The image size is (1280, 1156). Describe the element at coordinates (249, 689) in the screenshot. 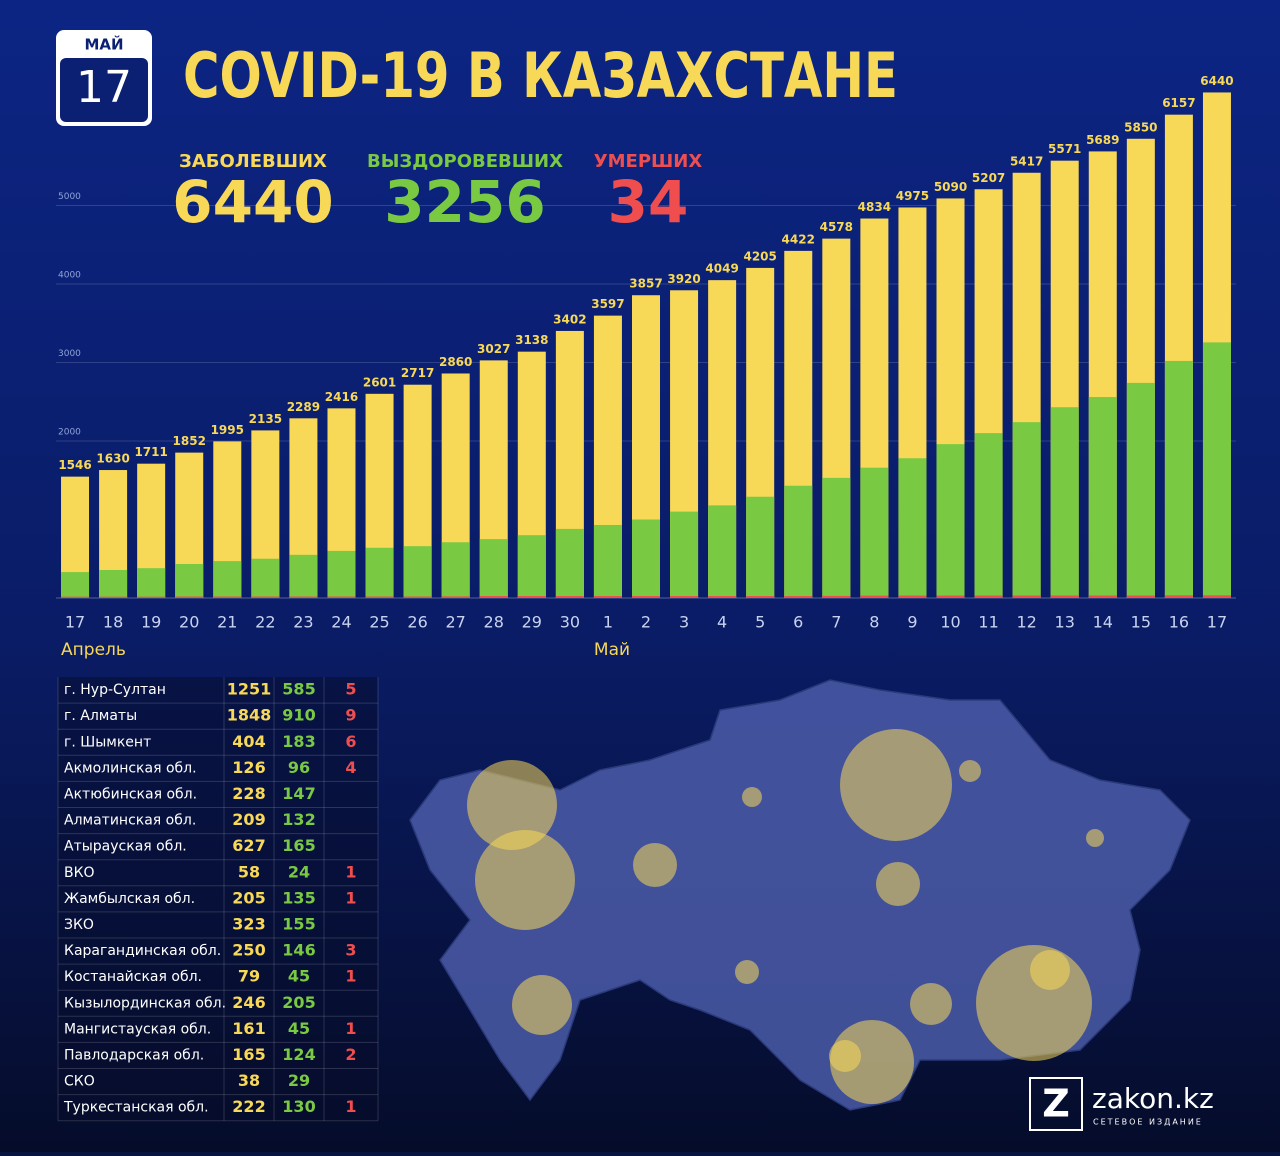

I see `region-value: 1251` at that location.